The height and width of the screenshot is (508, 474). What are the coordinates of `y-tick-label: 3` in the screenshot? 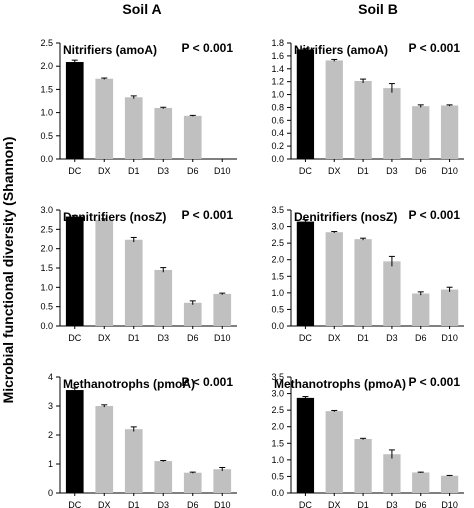 It's located at (50, 406).